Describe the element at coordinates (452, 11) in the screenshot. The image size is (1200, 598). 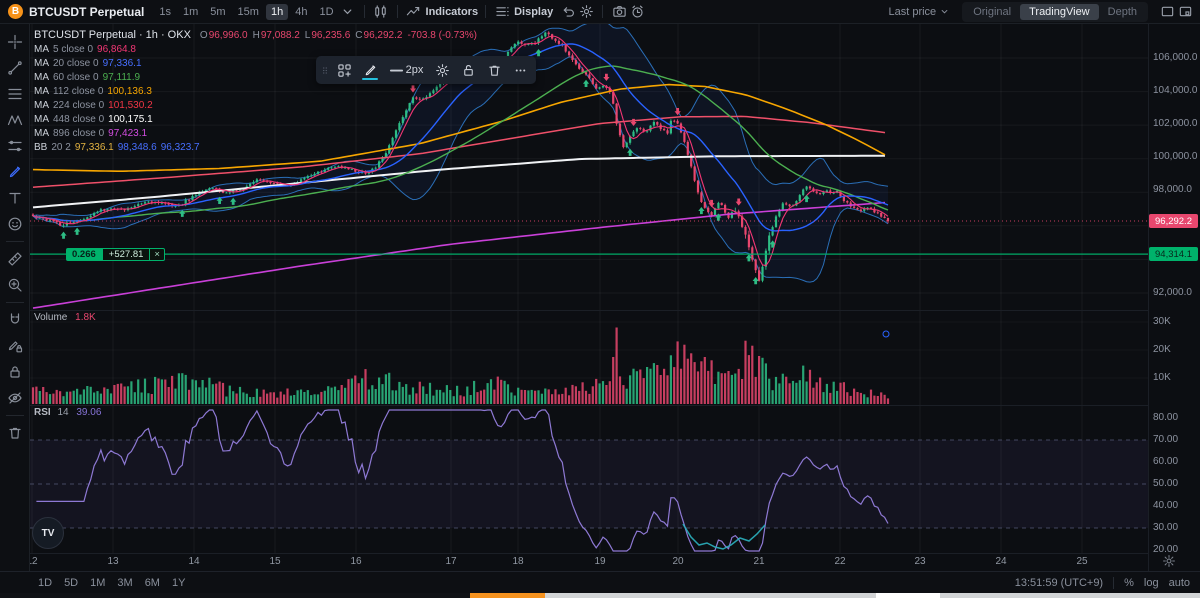
I see `indicators-button: Indicators` at that location.